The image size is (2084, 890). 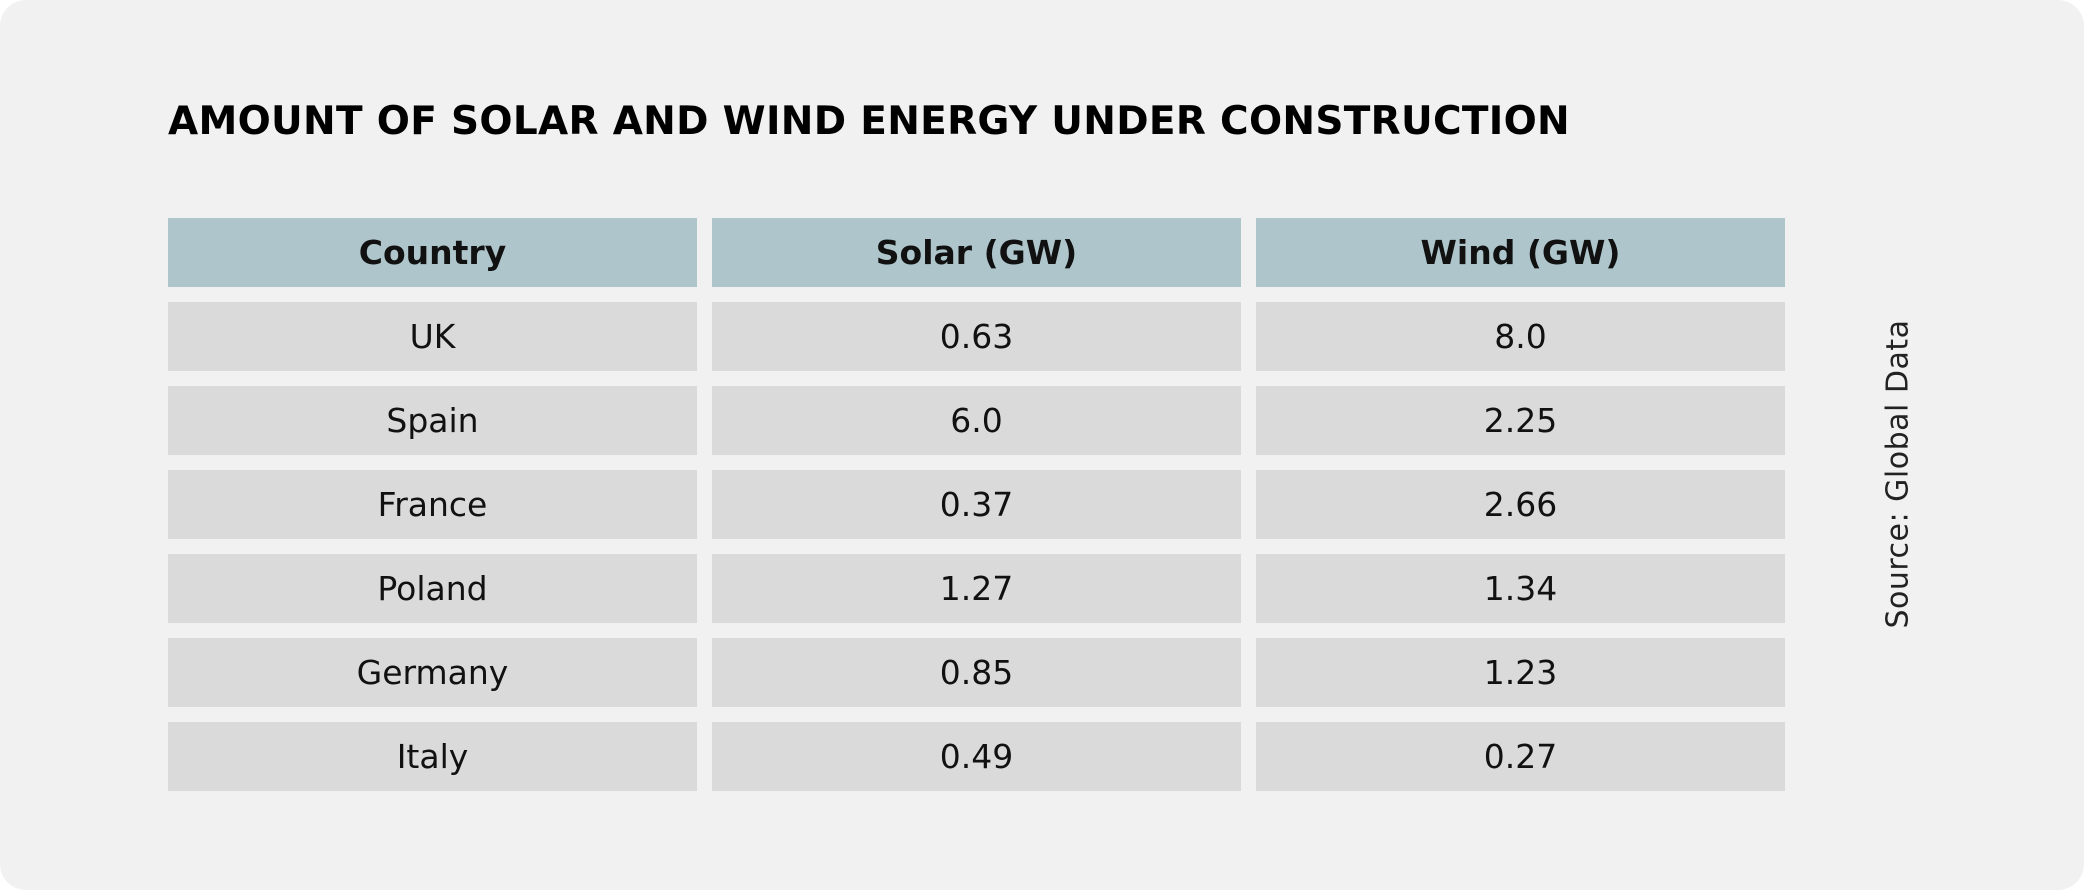 I want to click on cell-wind: 8.0, so click(x=1520, y=336).